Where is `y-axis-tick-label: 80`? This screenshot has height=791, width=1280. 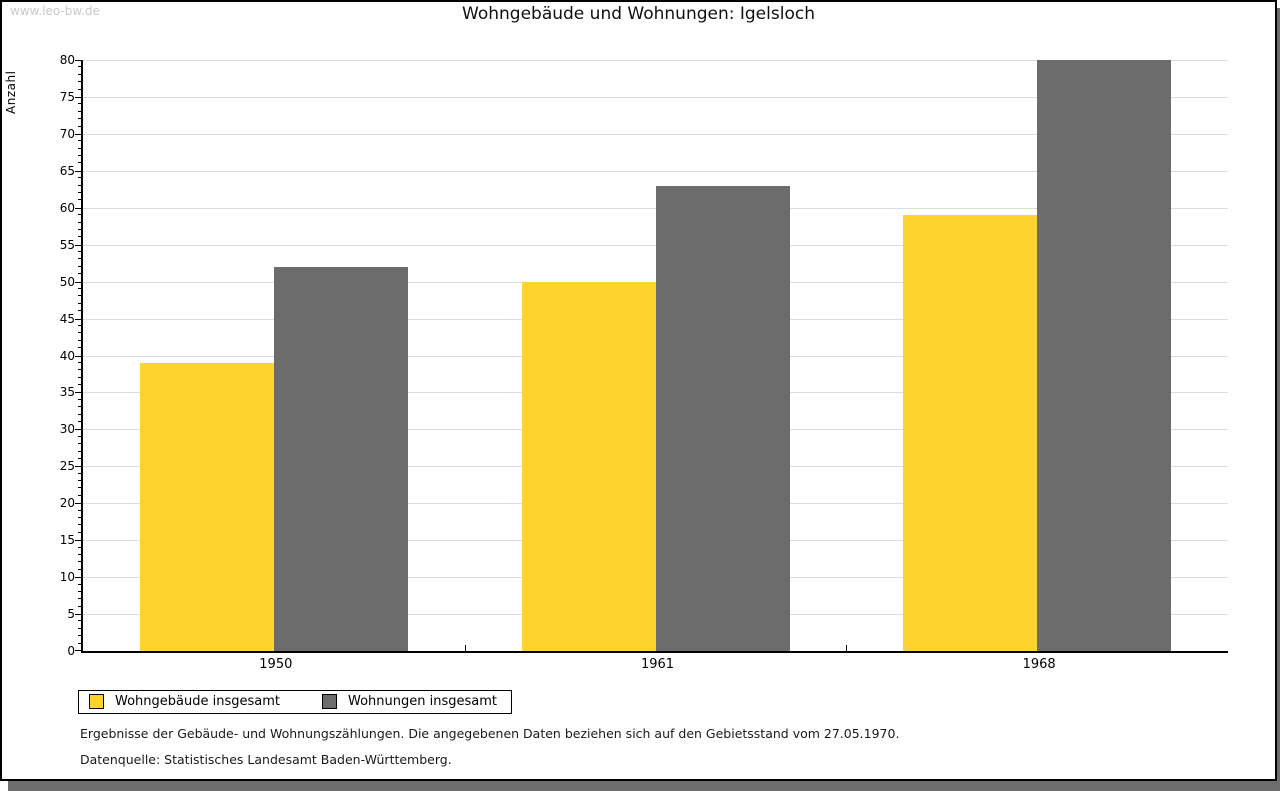
y-axis-tick-label: 80 is located at coordinates (67, 60).